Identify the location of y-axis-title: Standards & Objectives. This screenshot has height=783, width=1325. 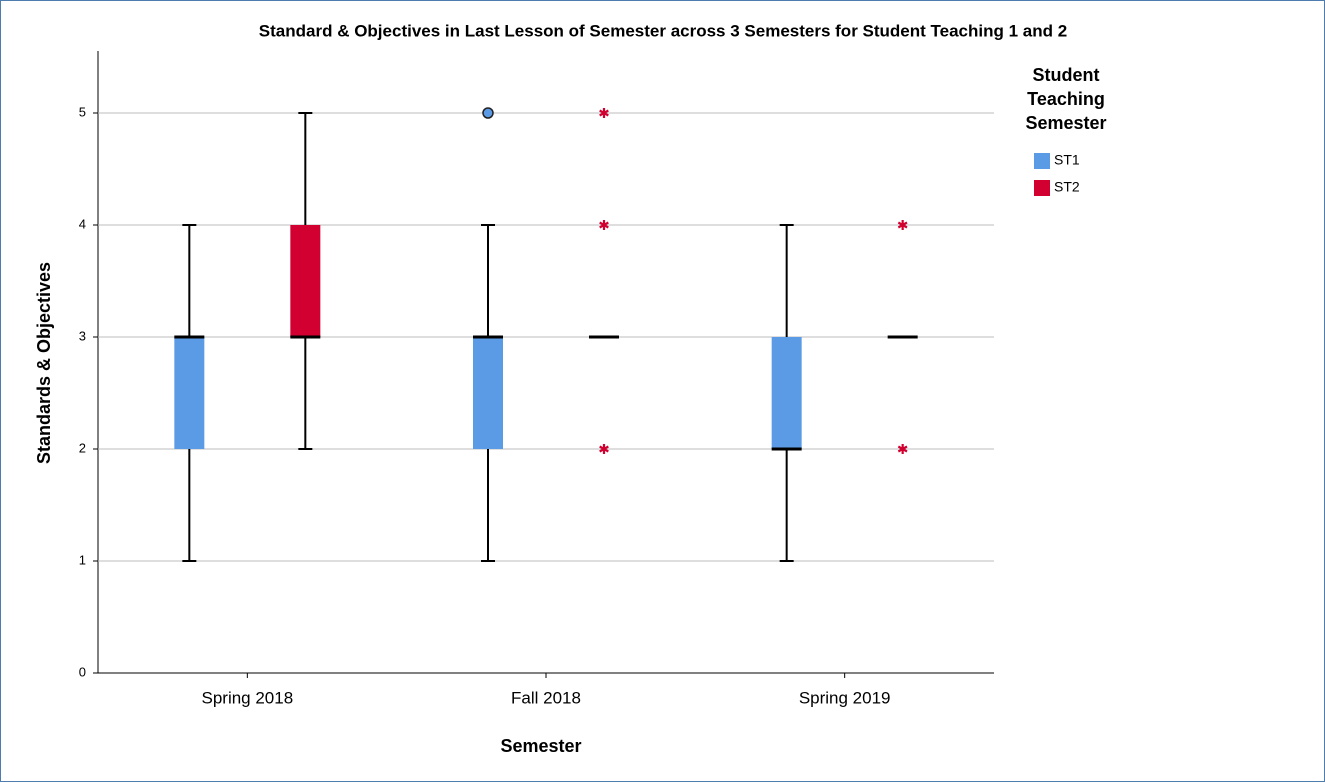
(44, 363).